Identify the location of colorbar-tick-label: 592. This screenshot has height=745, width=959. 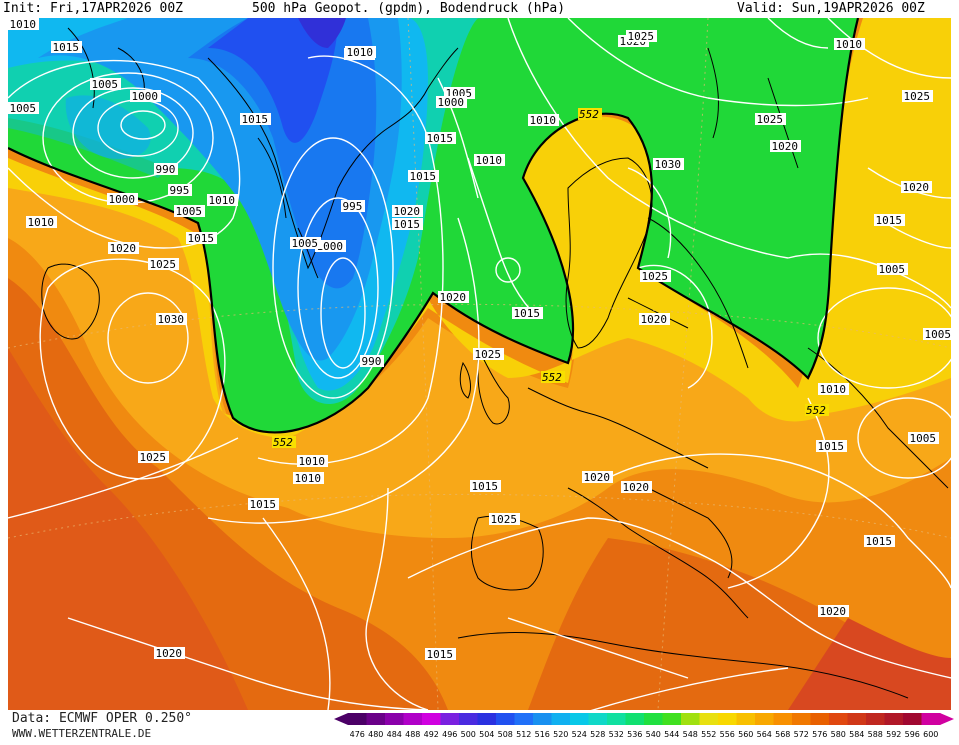
(893, 734).